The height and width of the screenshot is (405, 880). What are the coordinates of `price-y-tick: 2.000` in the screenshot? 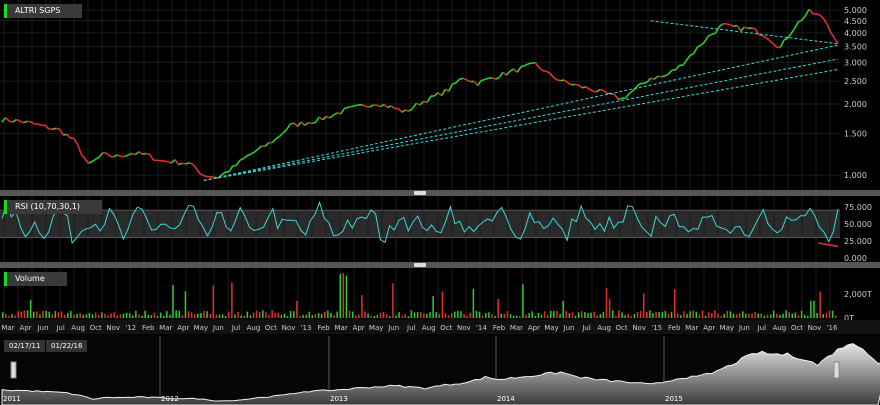 It's located at (855, 104).